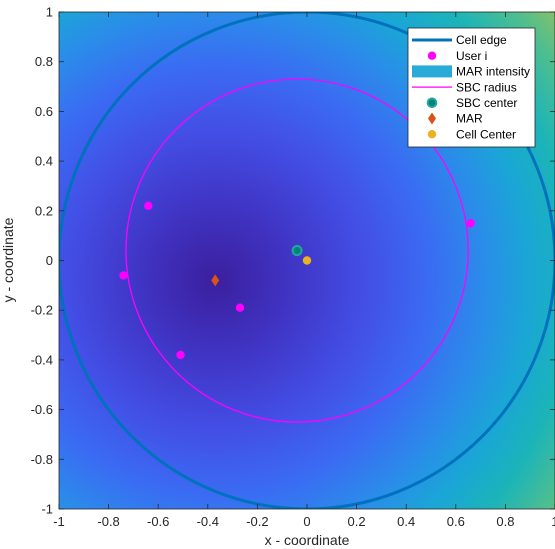 This screenshot has width=555, height=549. I want to click on y-tick-label: -0.6, so click(42, 409).